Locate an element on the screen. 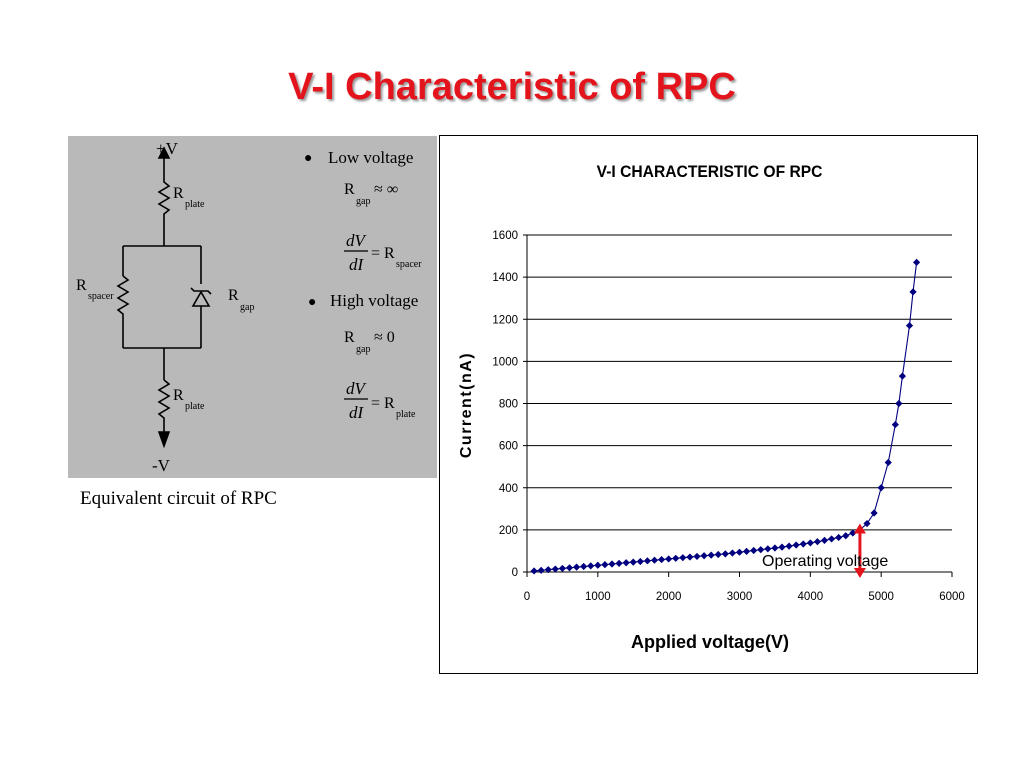  gap-diode-bar is located at coordinates (201, 291).